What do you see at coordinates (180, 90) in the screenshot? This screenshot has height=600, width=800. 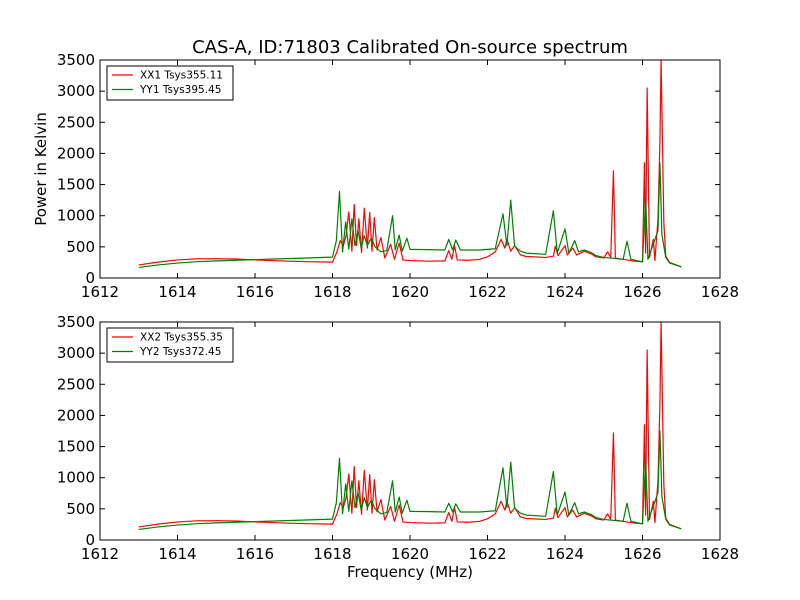 I see `legend-entry-label: YY1 Tsys395.45` at bounding box center [180, 90].